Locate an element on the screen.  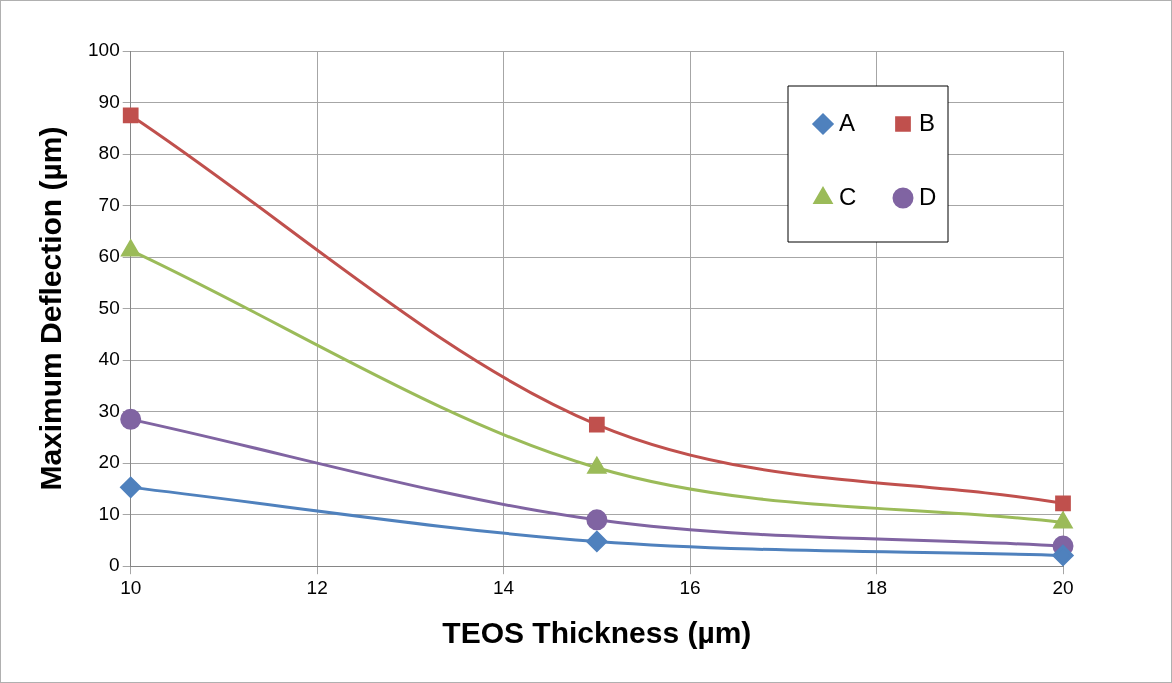
y-tick-label: 90 is located at coordinates (109, 101).